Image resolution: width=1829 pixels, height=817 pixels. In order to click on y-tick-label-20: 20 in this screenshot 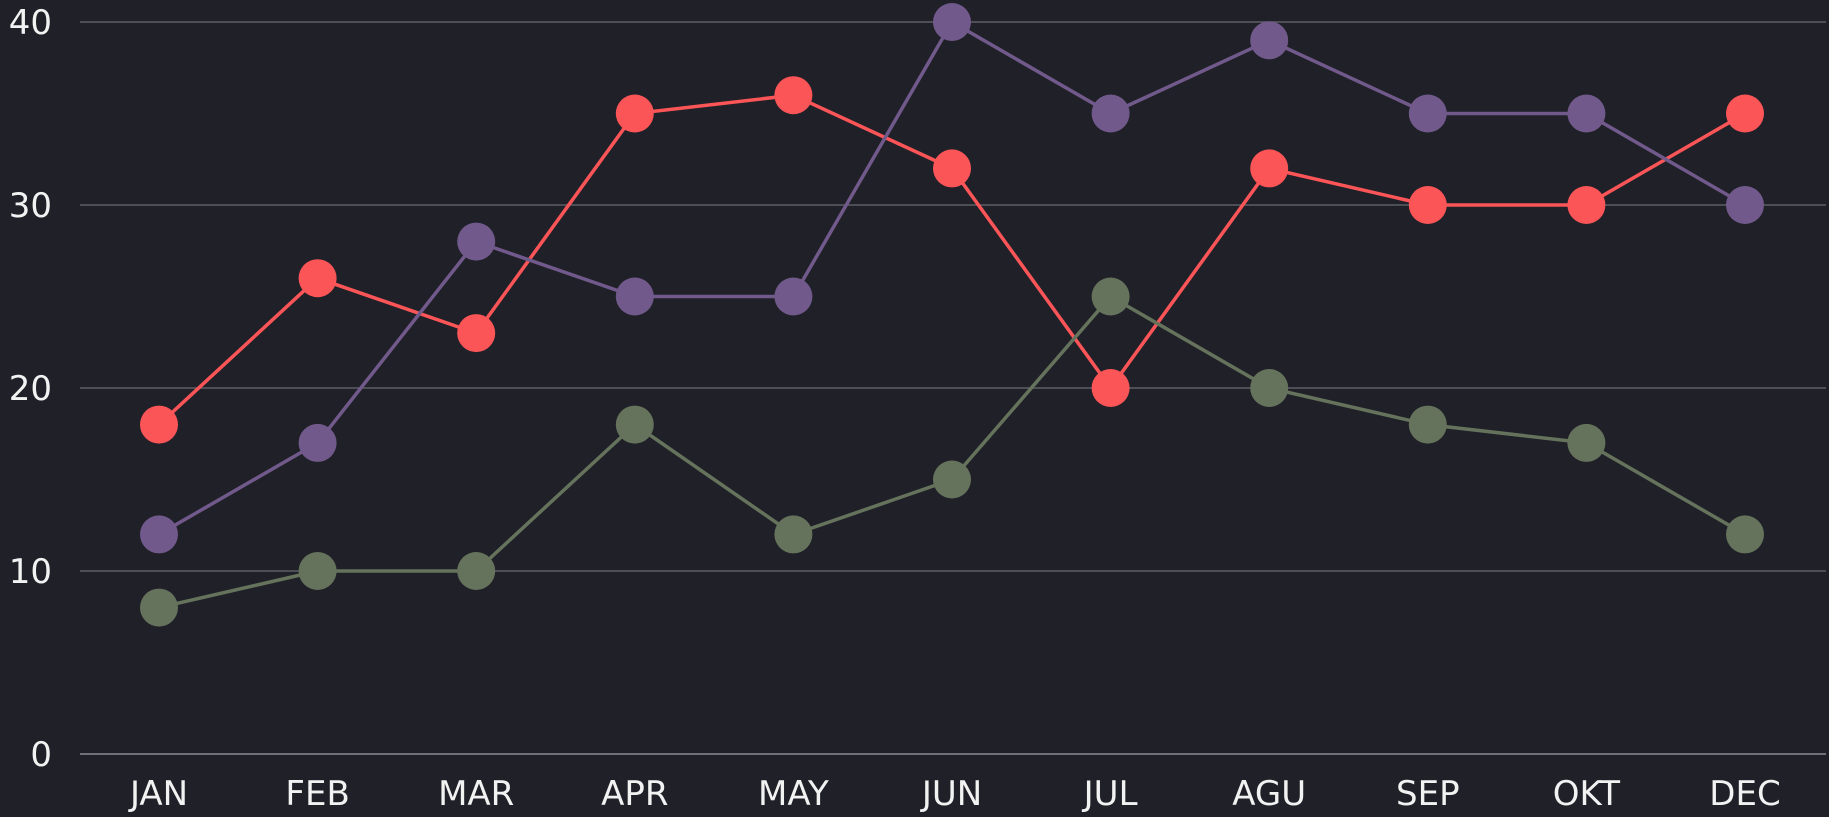, I will do `click(30, 389)`.